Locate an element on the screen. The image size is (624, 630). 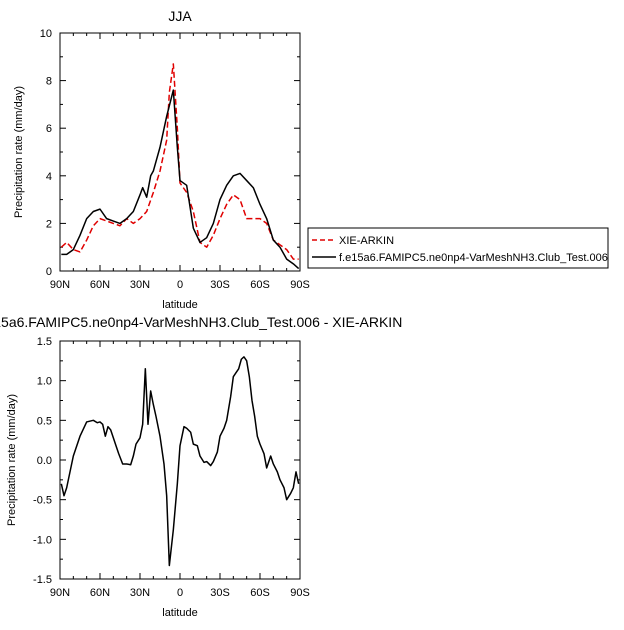
panel1-frame is located at coordinates (180, 152).